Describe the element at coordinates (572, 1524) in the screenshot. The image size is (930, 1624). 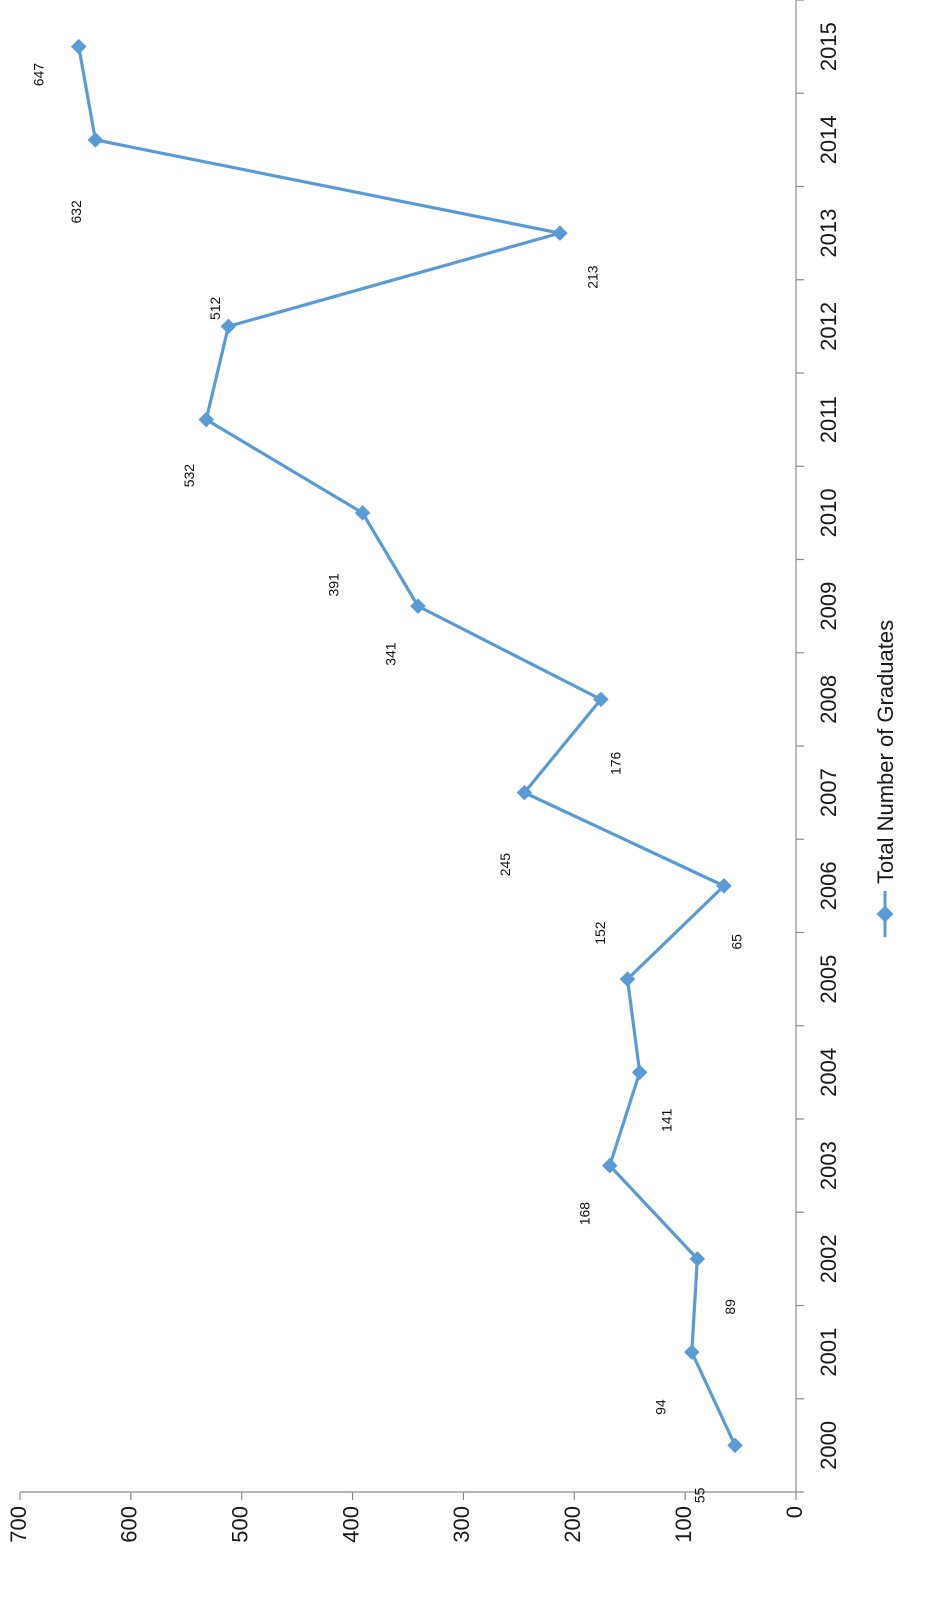
I see `value-tick-label: 200` at that location.